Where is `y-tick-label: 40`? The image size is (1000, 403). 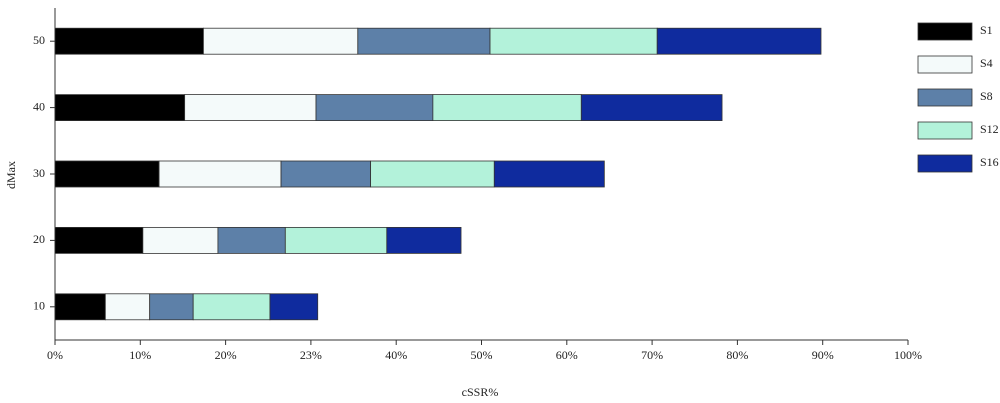 y-tick-label: 40 is located at coordinates (39, 106).